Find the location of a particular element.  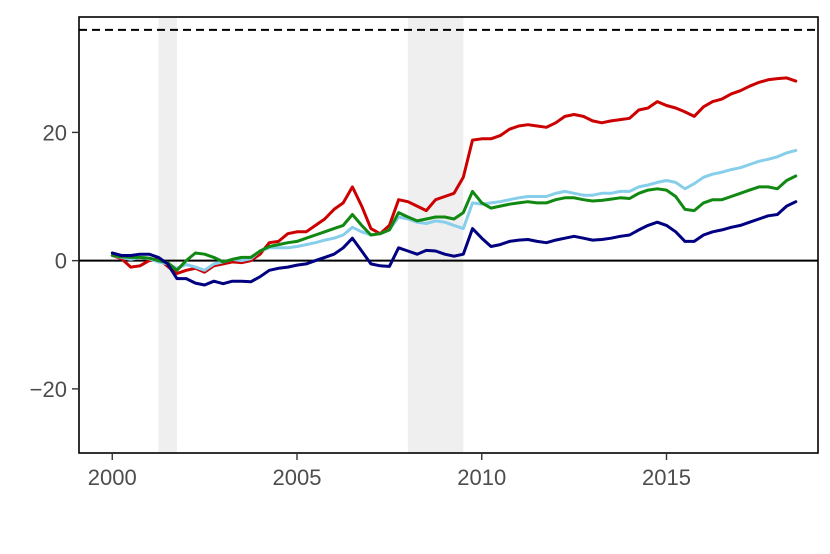

y-tick-label: 0 is located at coordinates (61, 261).